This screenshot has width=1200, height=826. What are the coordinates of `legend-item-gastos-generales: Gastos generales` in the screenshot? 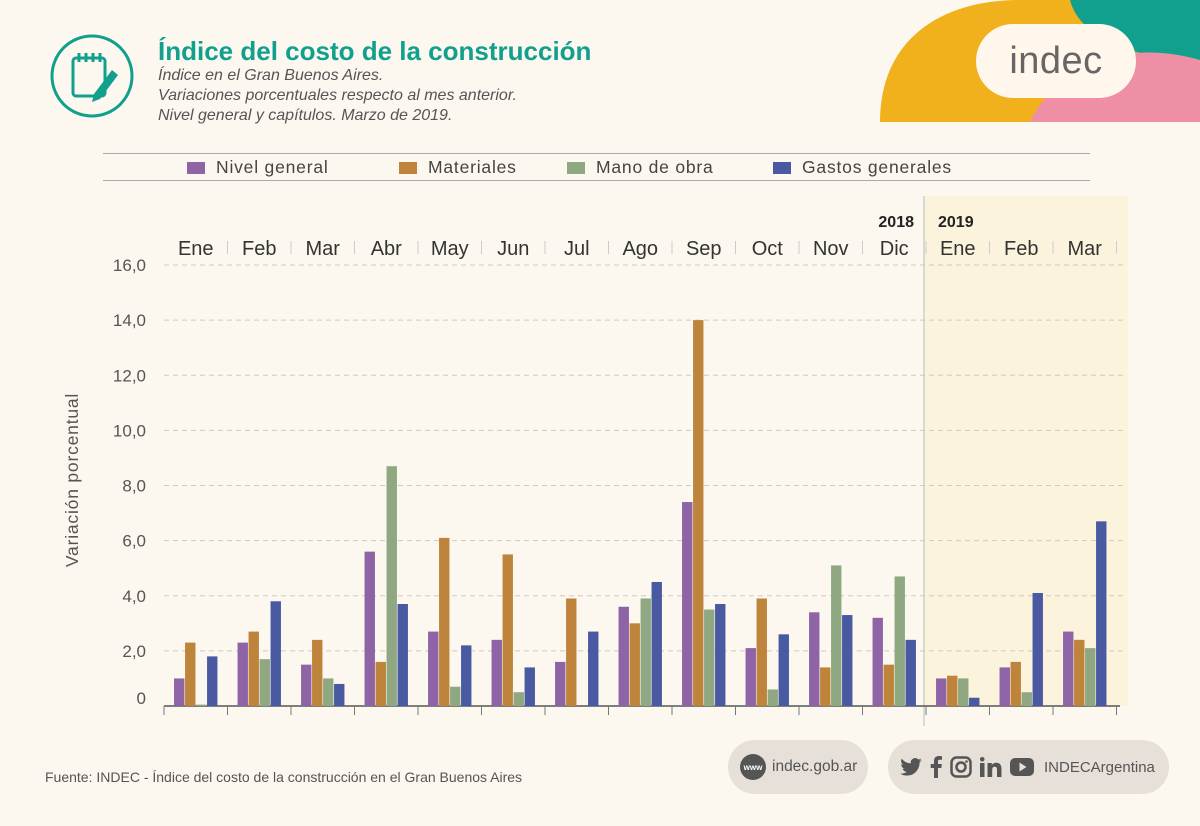 It's located at (862, 167).